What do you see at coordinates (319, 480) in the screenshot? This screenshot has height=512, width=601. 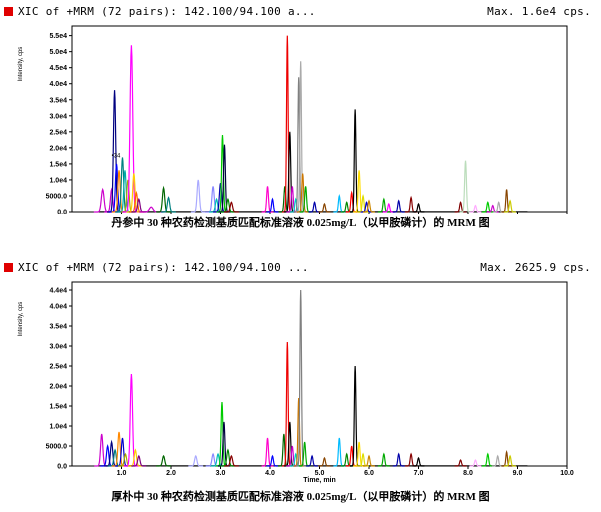 I see `x-axis-label: Time, min` at bounding box center [319, 480].